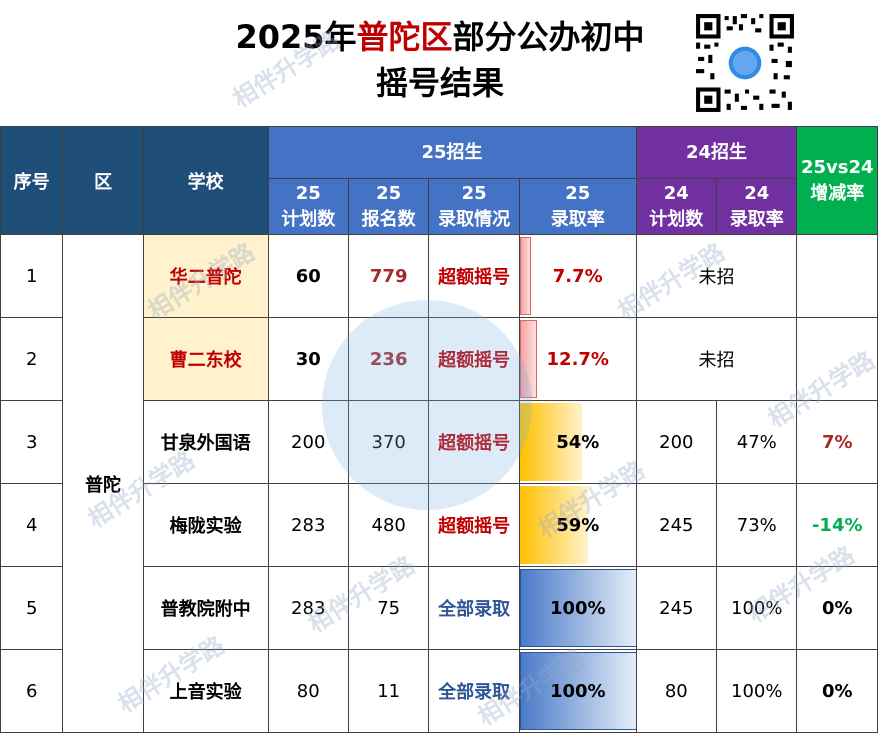  I want to click on rate-25: 54%, so click(577, 442).